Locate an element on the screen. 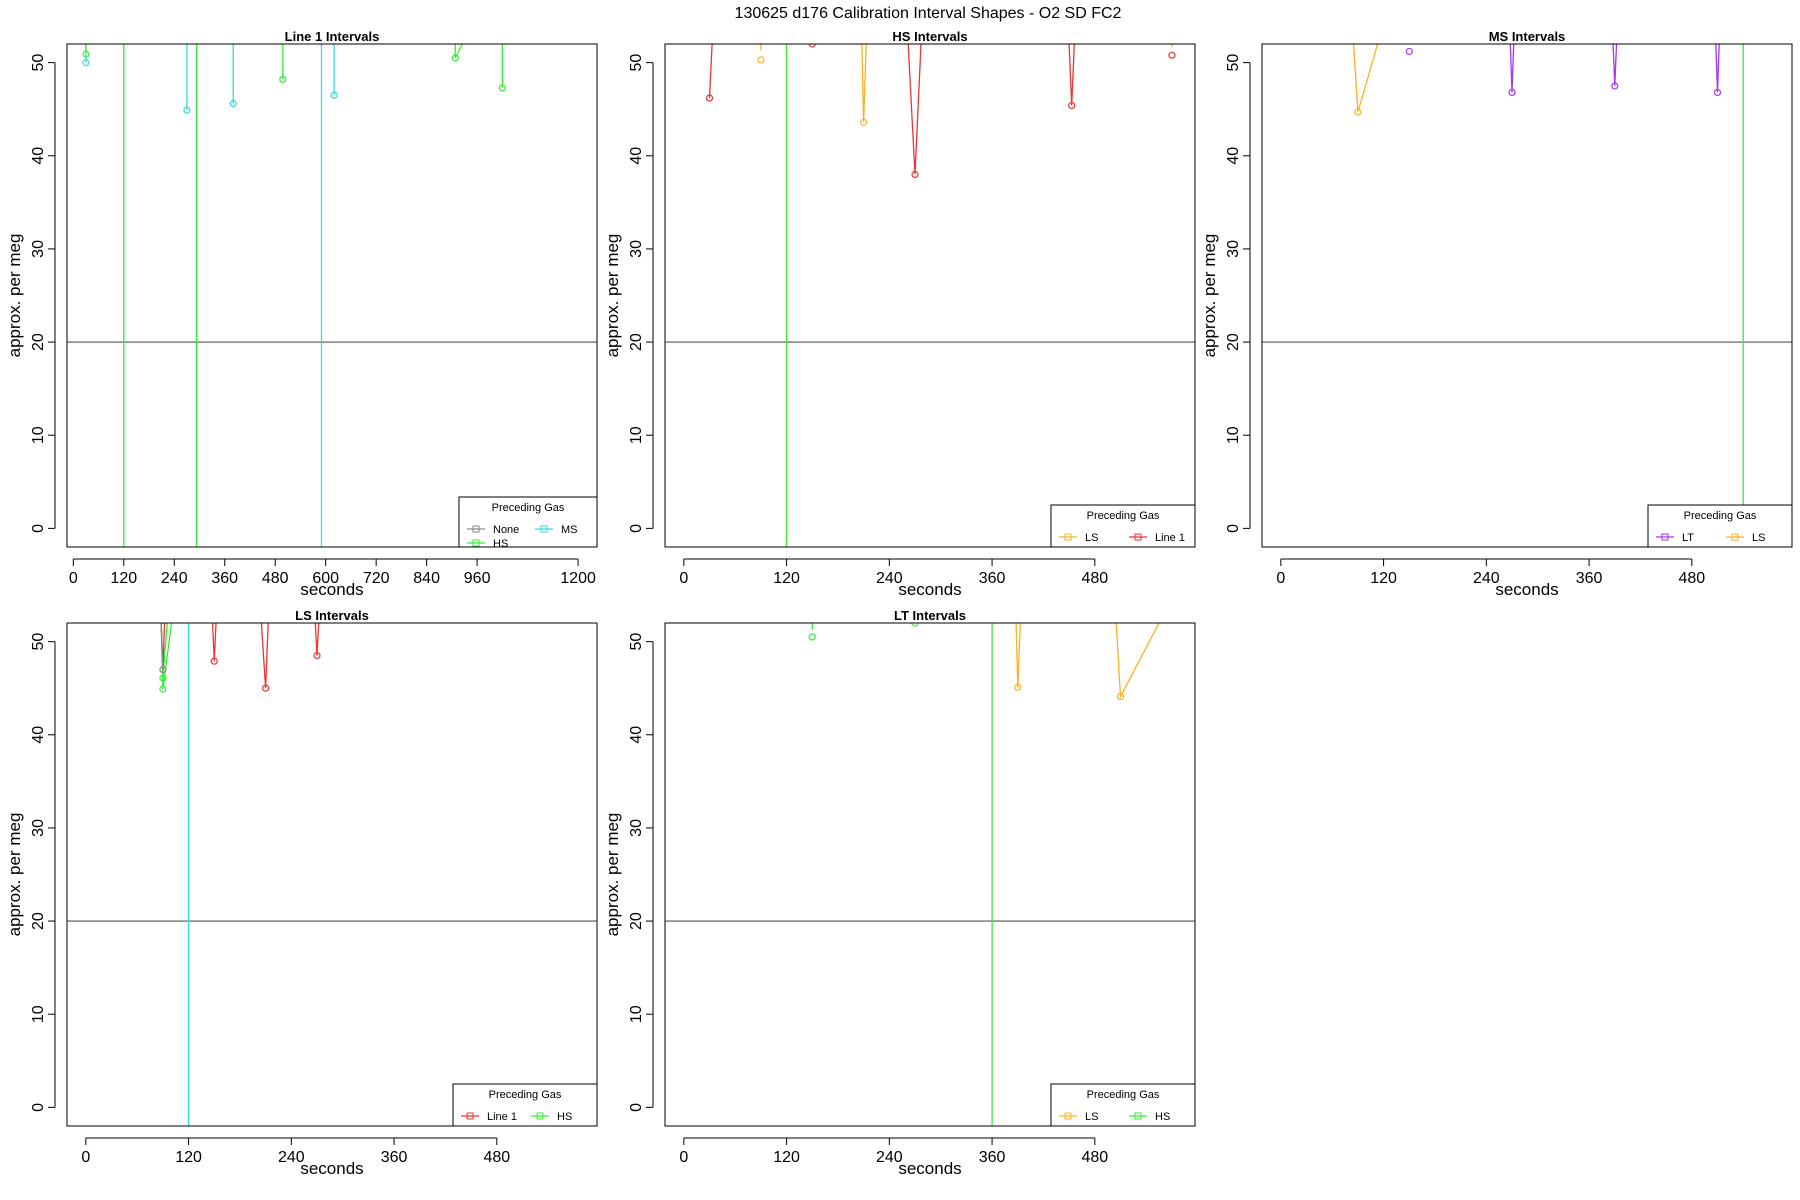 The width and height of the screenshot is (1800, 1200). panel-3-y-tick-label: 10 is located at coordinates (1233, 435).